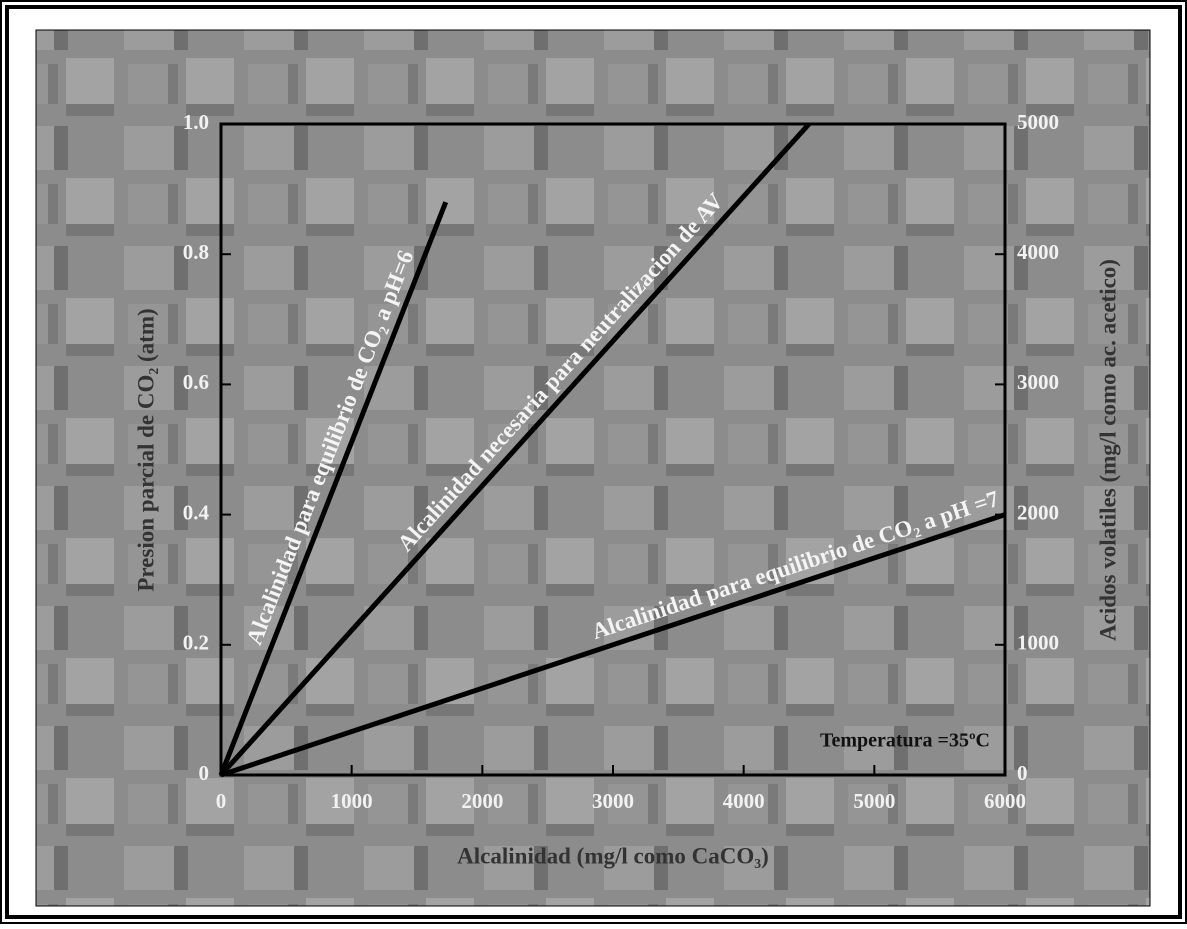 This screenshot has height=929, width=1187. I want to click on y2-tick-label: 0, so click(1022, 773).